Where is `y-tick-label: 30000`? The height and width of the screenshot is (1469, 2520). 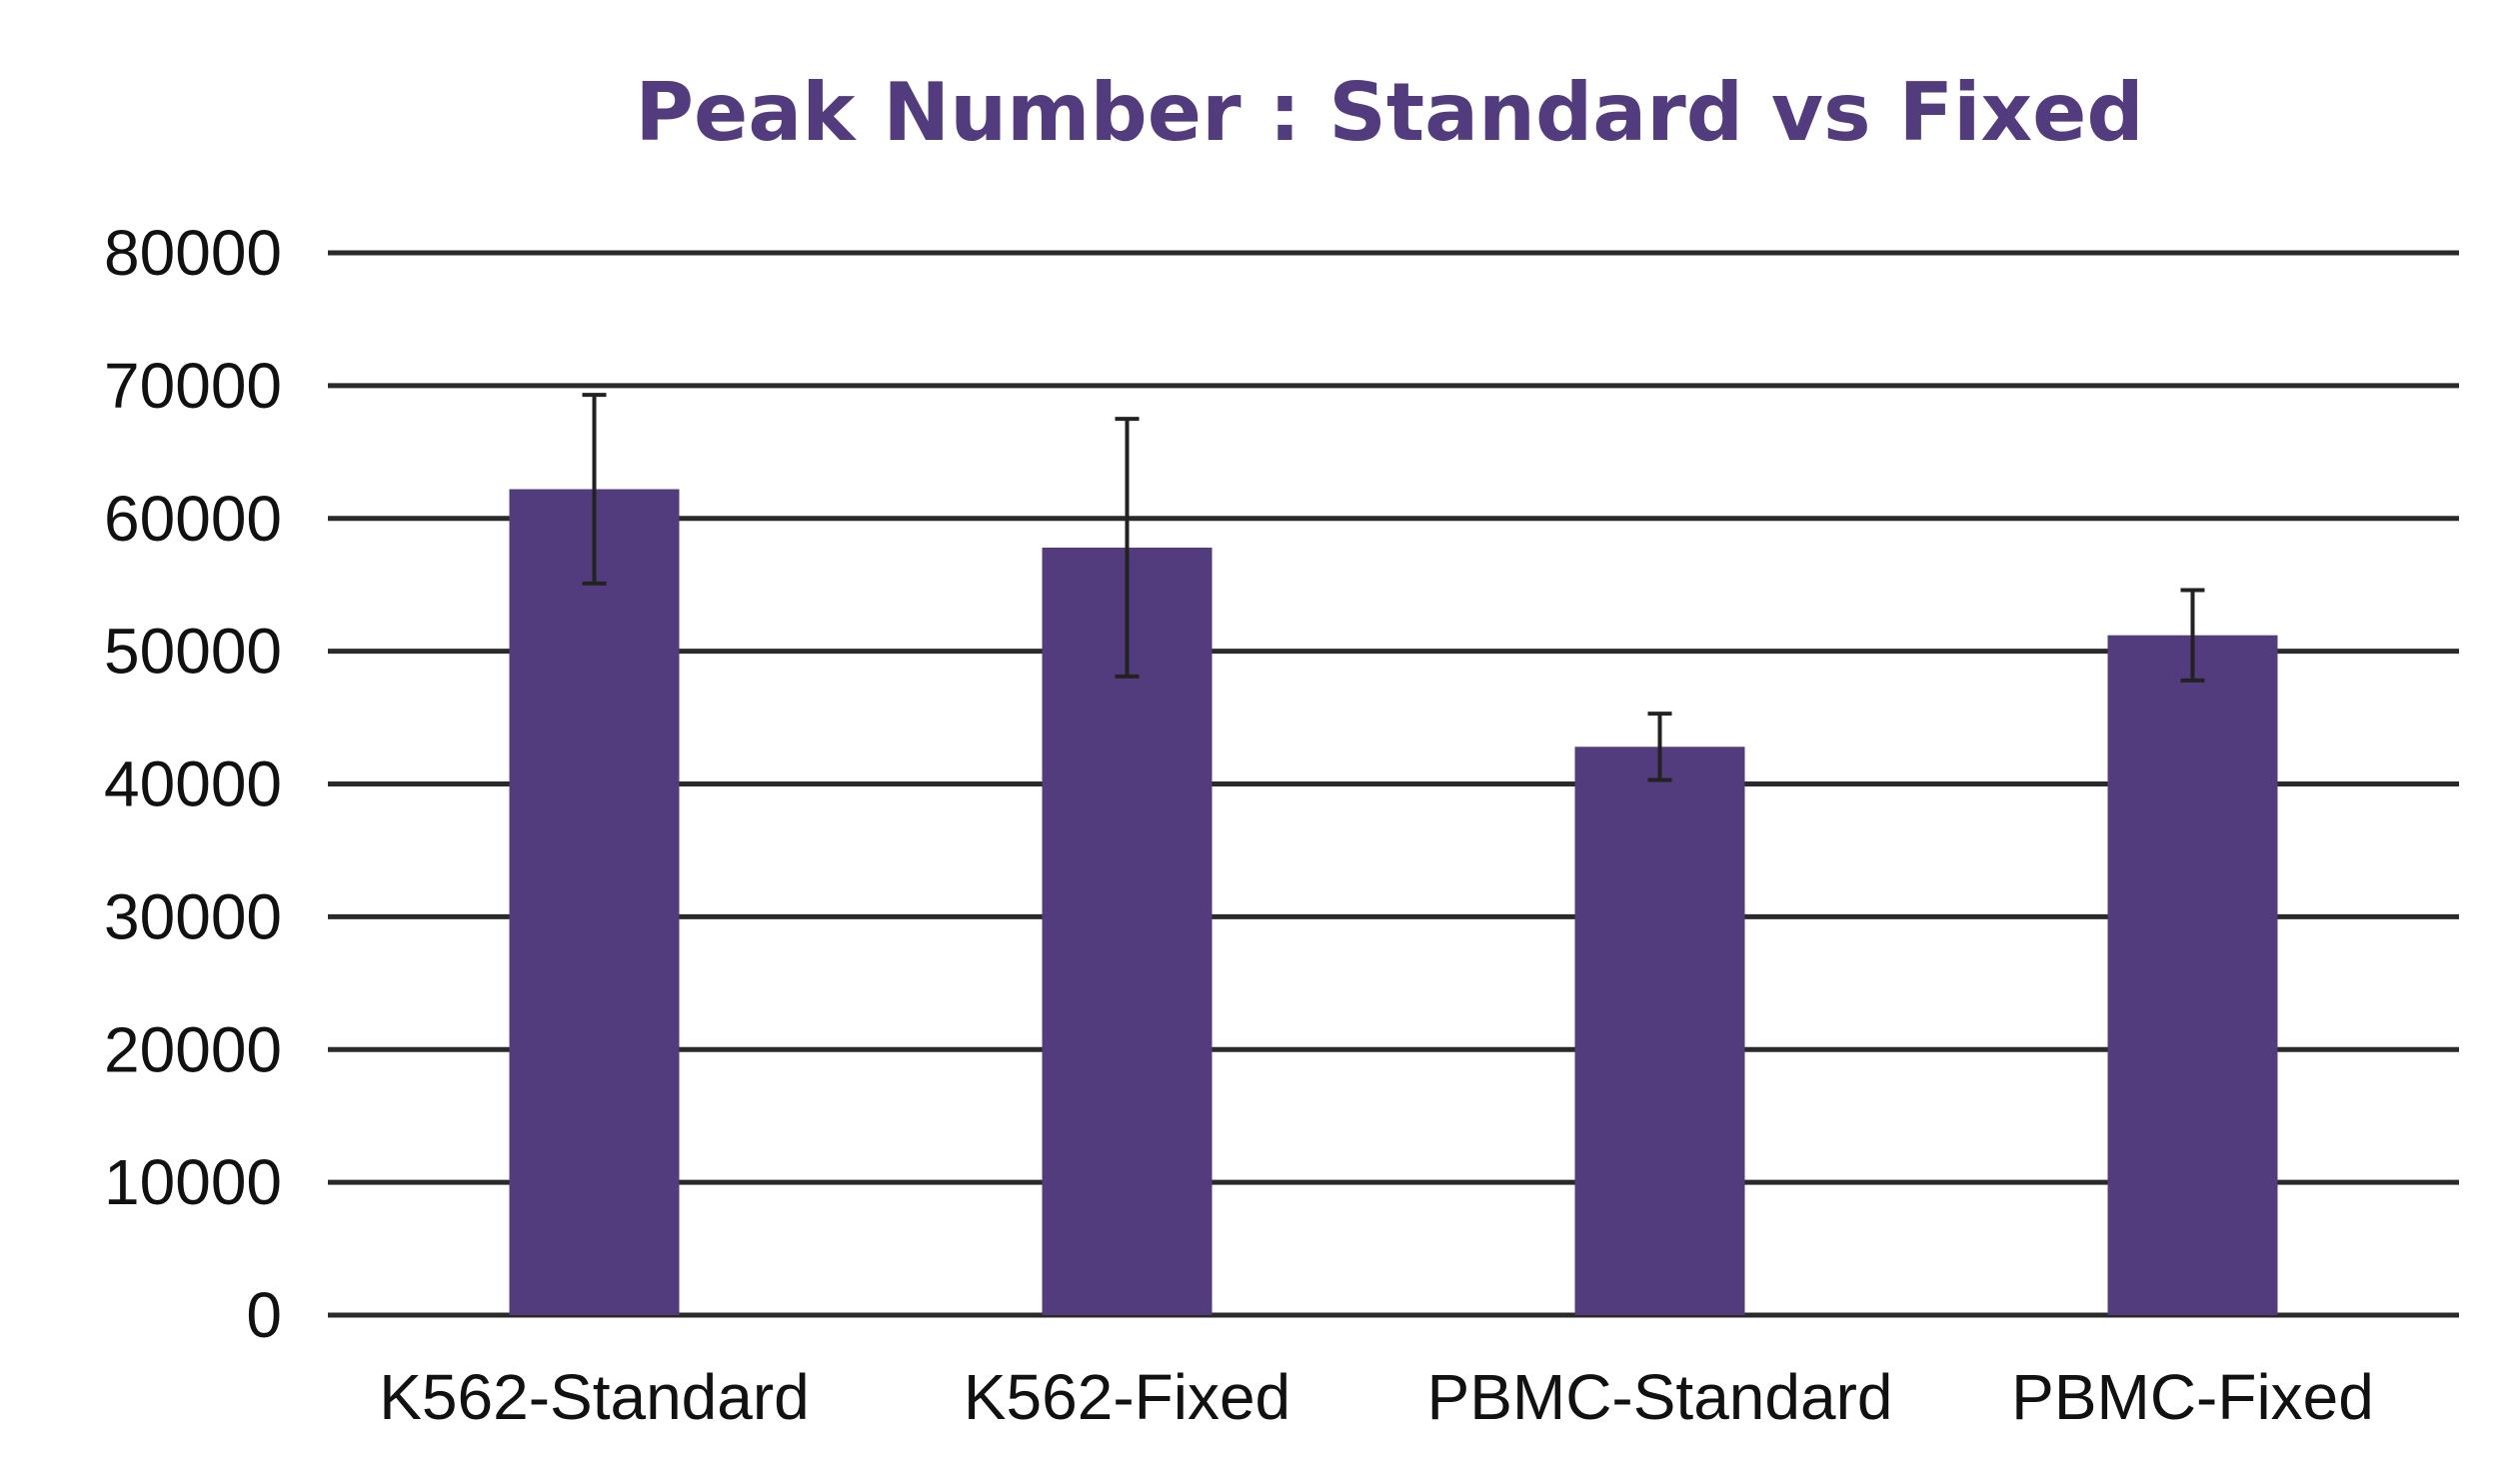
y-tick-label: 30000 is located at coordinates (193, 916).